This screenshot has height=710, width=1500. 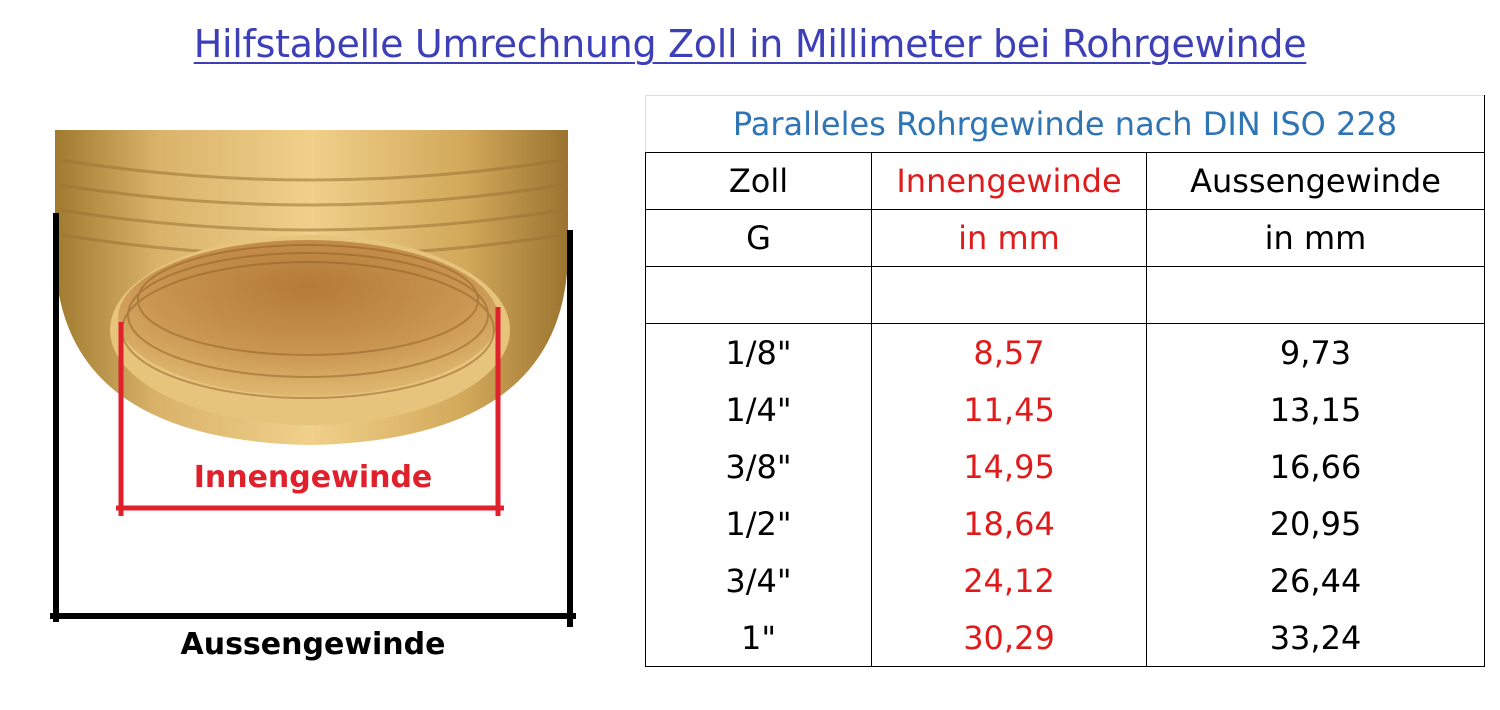 What do you see at coordinates (758, 523) in the screenshot?
I see `zoll-cell: 1/2"` at bounding box center [758, 523].